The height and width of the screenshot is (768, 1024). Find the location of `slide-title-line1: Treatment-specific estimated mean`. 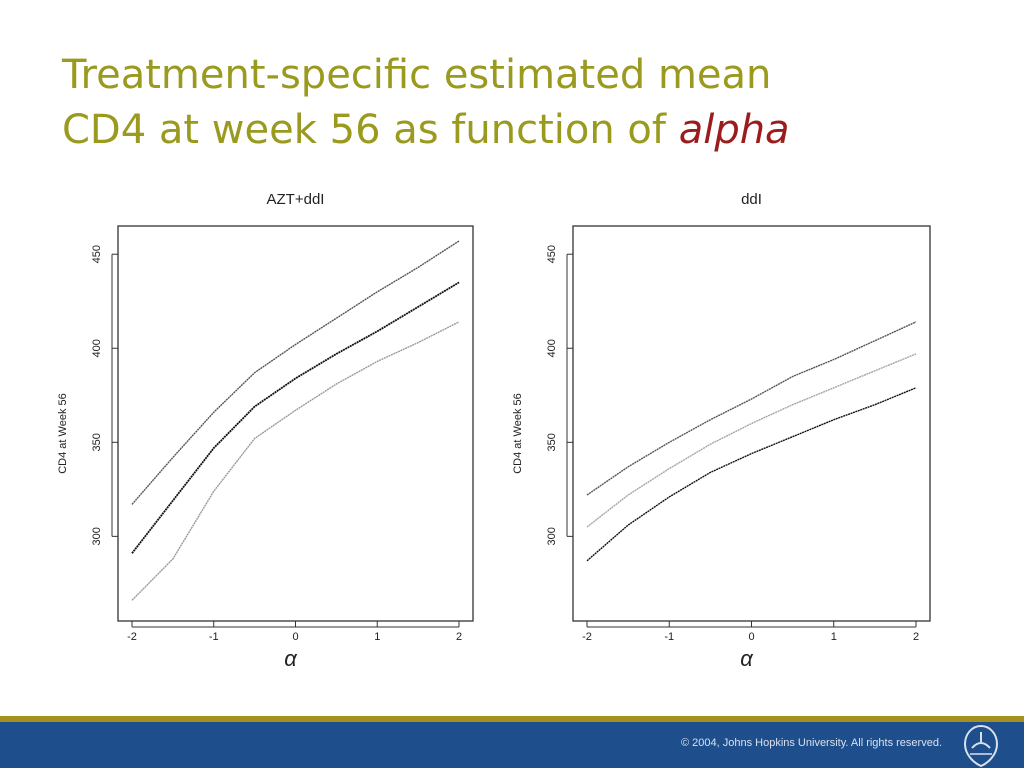

slide-title-line1: Treatment-specific estimated mean is located at coordinates (417, 75).